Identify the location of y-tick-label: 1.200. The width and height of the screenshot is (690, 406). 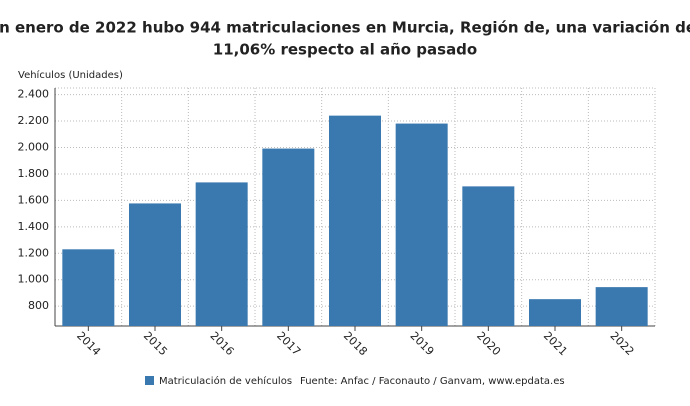
(34, 252).